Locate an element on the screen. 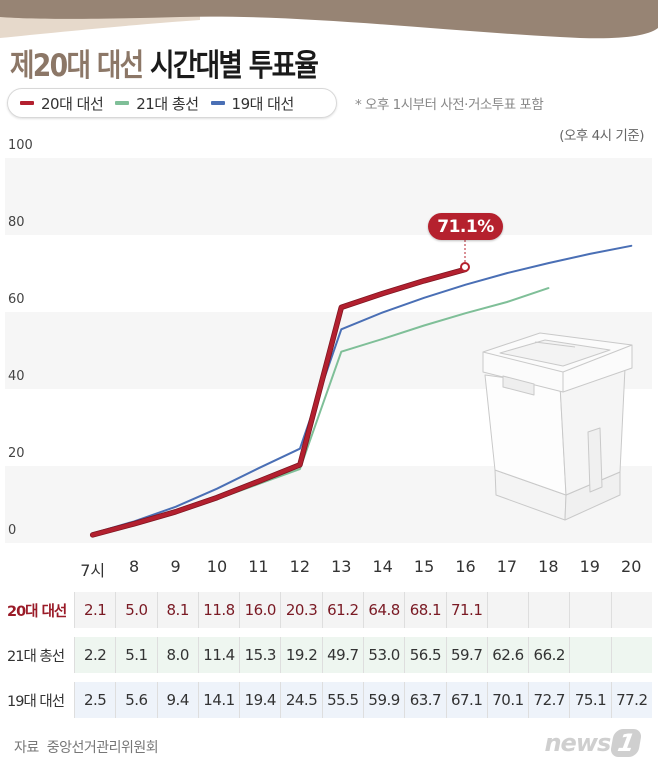  y-tick-100: 100 is located at coordinates (20, 145).